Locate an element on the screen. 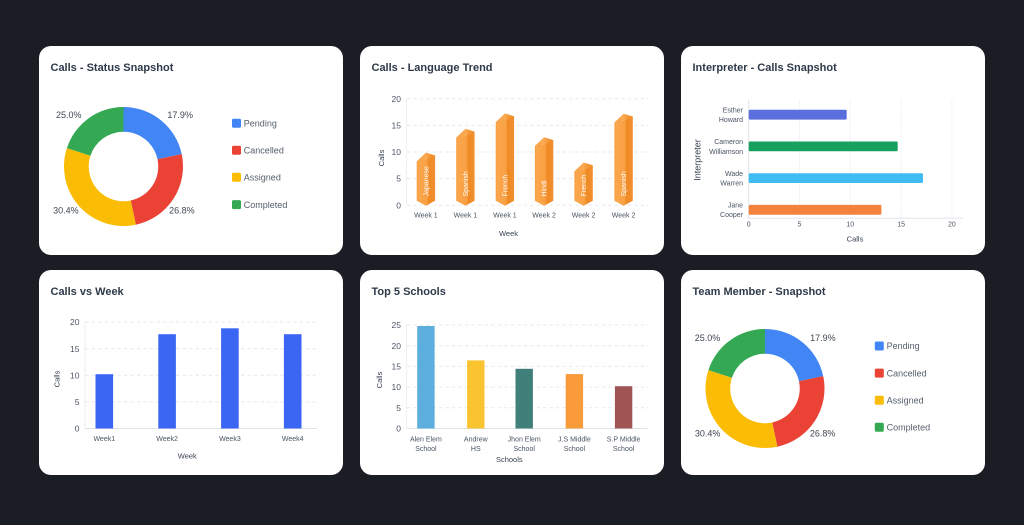  svg-text: Cooper is located at coordinates (732, 215).